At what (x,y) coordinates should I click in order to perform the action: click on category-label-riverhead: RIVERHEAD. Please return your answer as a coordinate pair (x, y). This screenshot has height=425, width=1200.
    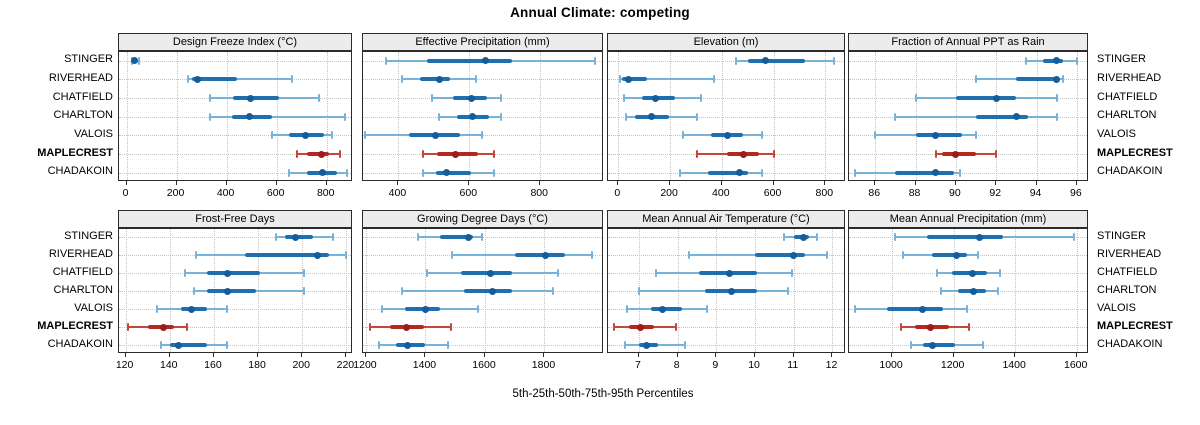
    Looking at the image, I should click on (1129, 77).